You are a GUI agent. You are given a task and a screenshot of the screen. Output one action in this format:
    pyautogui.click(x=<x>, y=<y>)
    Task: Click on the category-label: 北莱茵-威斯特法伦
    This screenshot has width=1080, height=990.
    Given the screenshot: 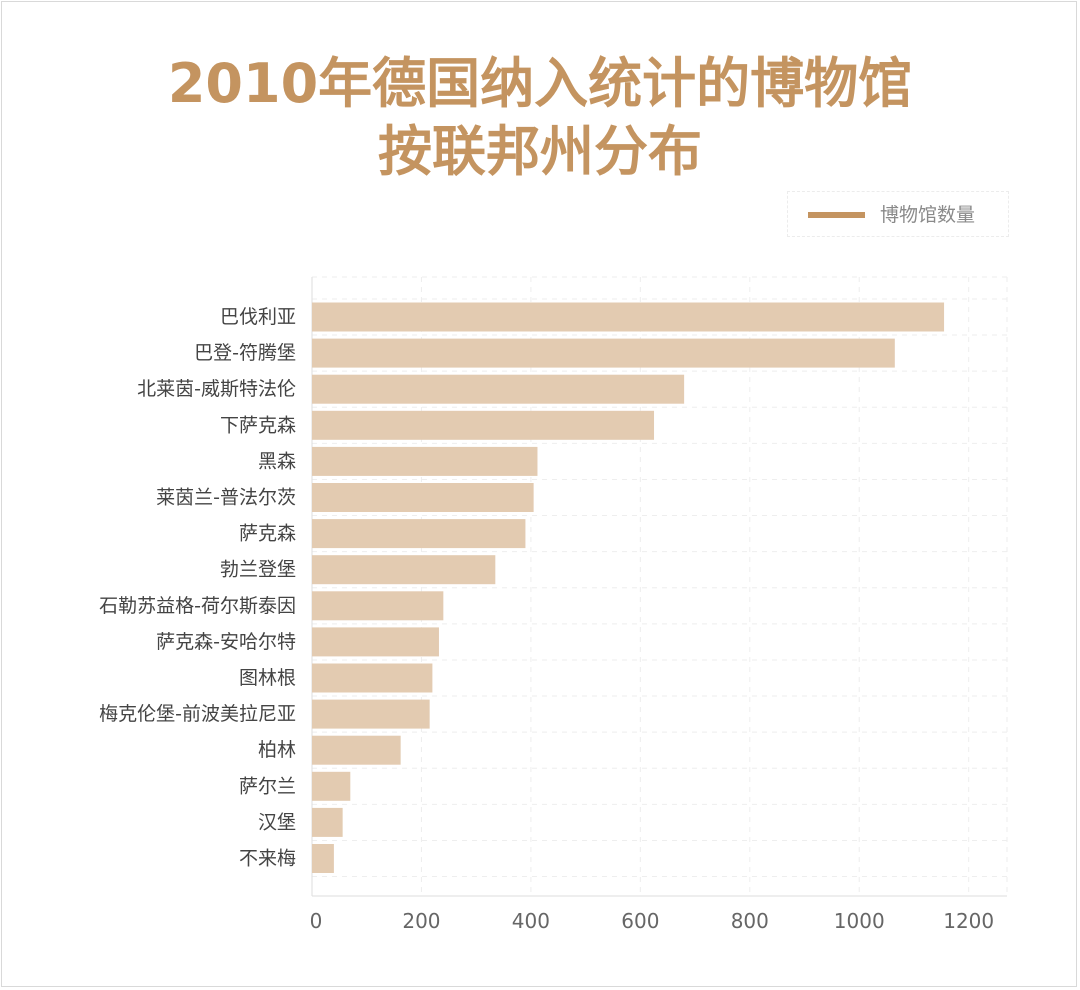 What is the action you would take?
    pyautogui.click(x=216, y=389)
    